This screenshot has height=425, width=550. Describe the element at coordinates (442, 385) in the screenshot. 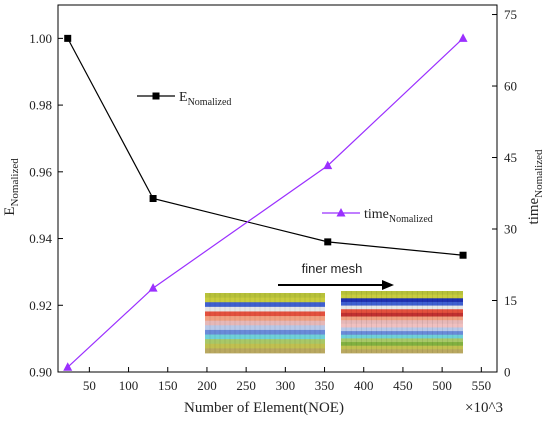

I see `x-tick-label: 500` at that location.